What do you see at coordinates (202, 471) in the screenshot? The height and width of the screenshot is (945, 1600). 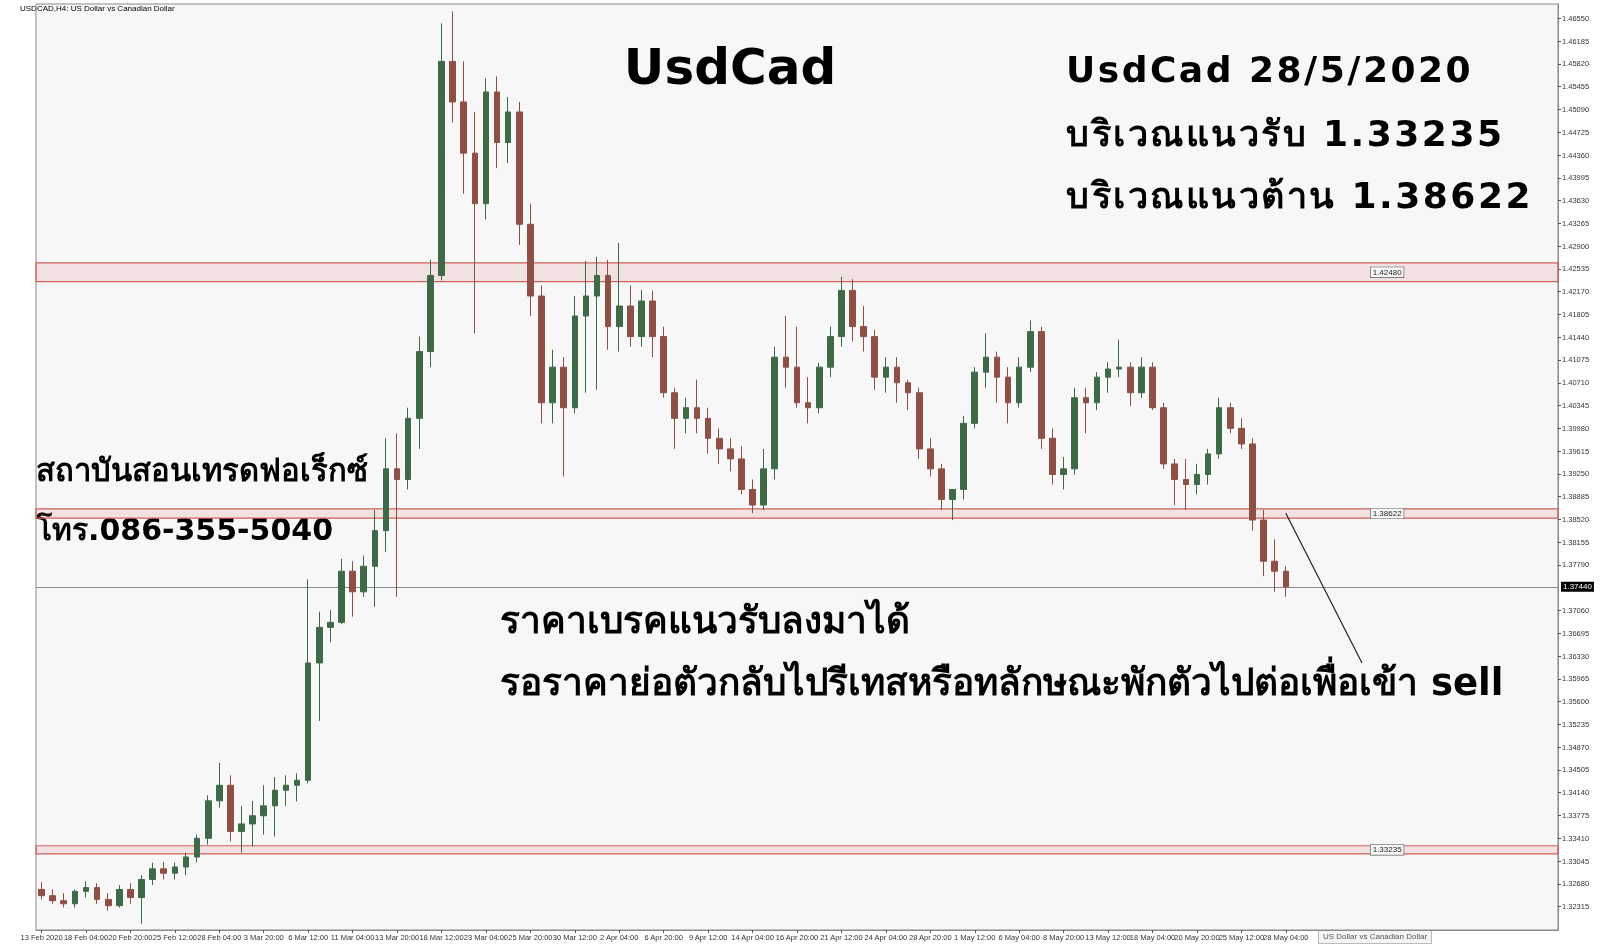 I see `annotation: สถาบันสอนเทรดฟอเร็กซ์` at bounding box center [202, 471].